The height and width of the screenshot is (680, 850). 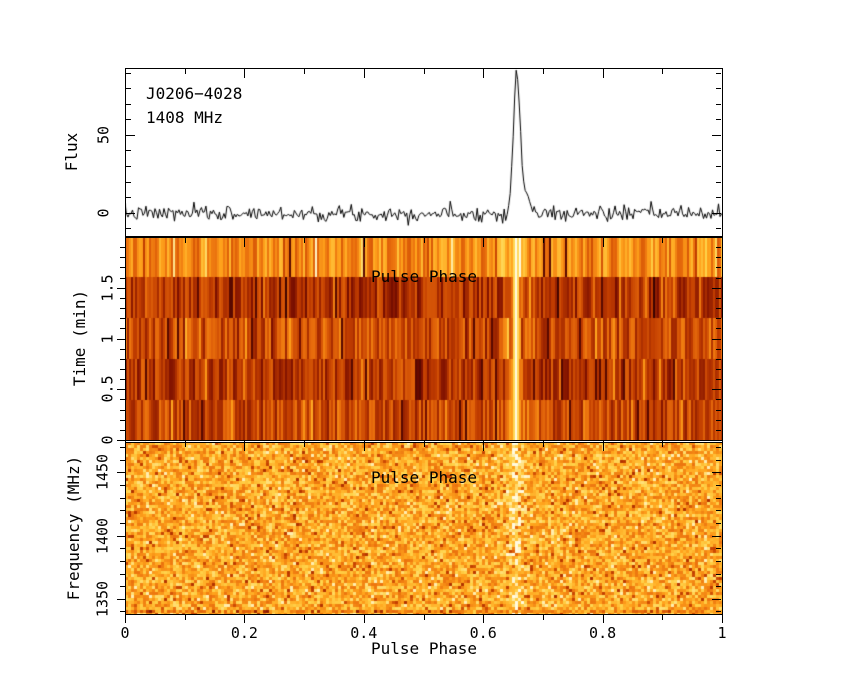 What do you see at coordinates (244, 633) in the screenshot?
I see `x-axis-tick-label: 0.2` at bounding box center [244, 633].